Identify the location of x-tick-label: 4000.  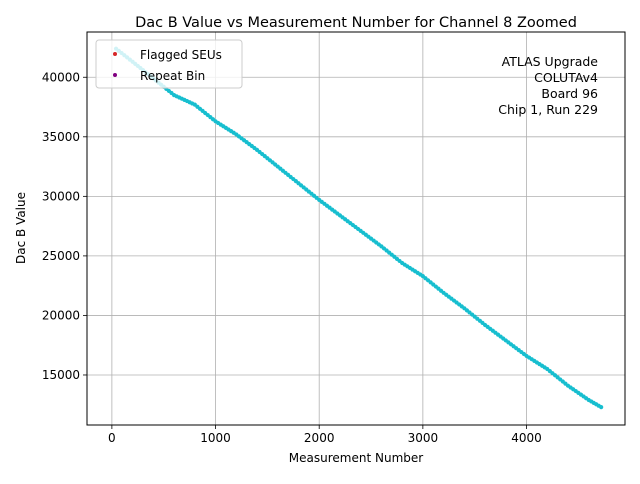
(526, 438).